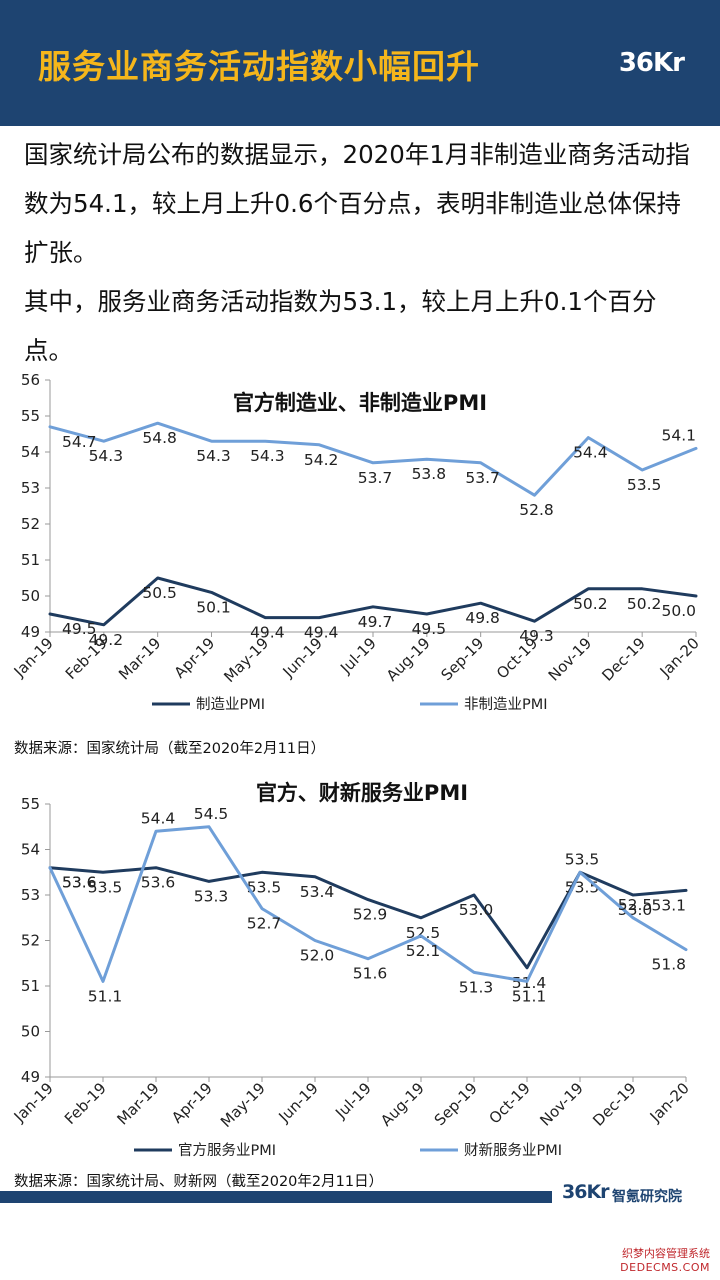 The width and height of the screenshot is (720, 1280). I want to click on x-tick-label: Jan-20, so click(679, 657).